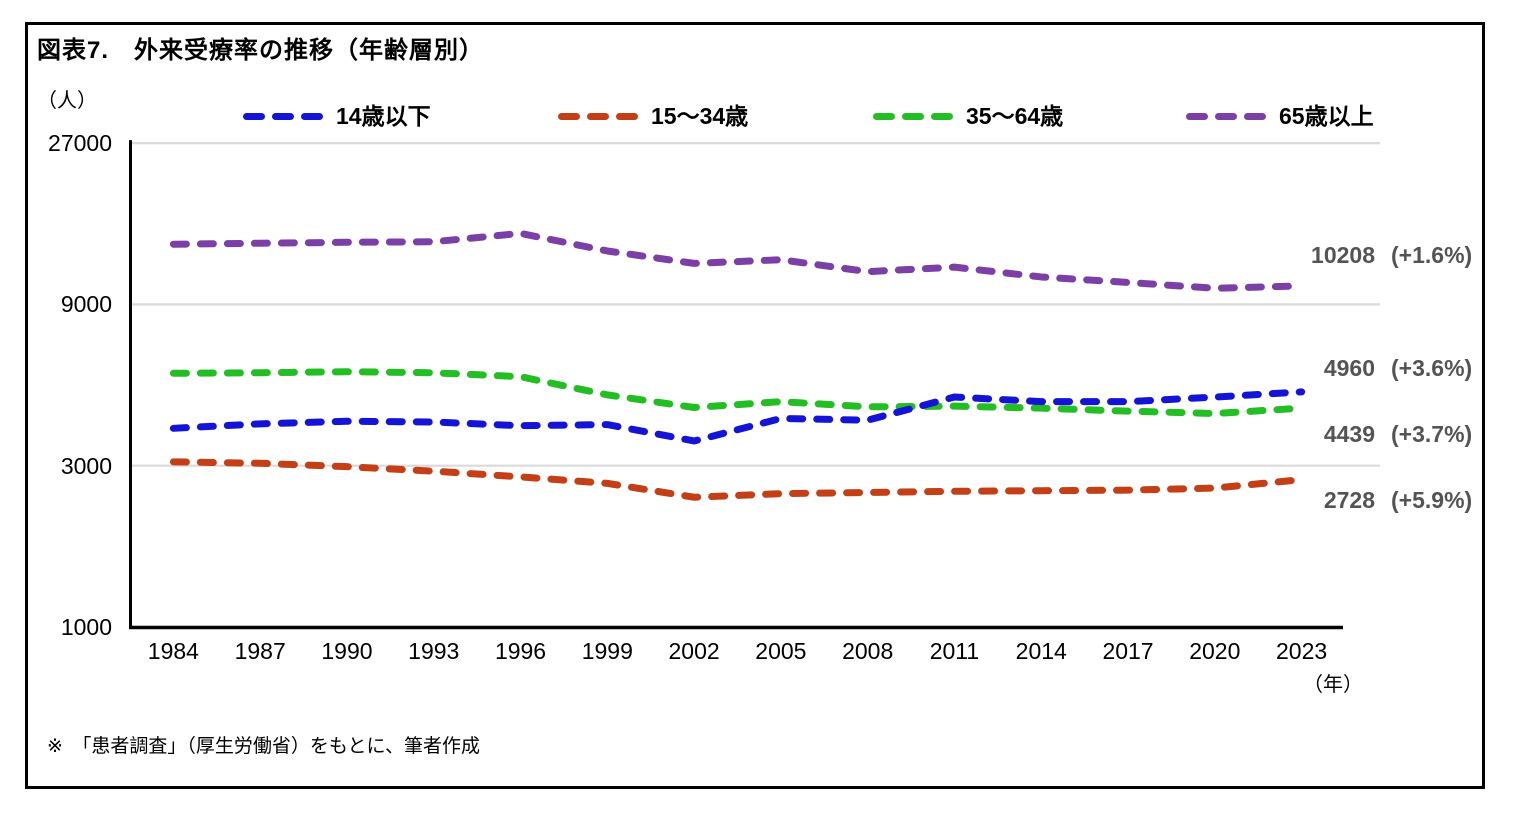  I want to click on x-tick-2002: 2002, so click(694, 651).